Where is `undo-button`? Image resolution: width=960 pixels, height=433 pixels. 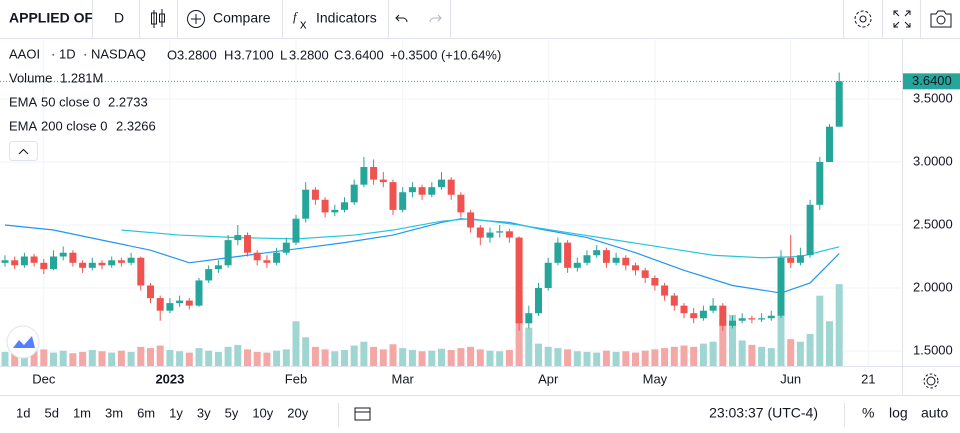
undo-button is located at coordinates (401, 18).